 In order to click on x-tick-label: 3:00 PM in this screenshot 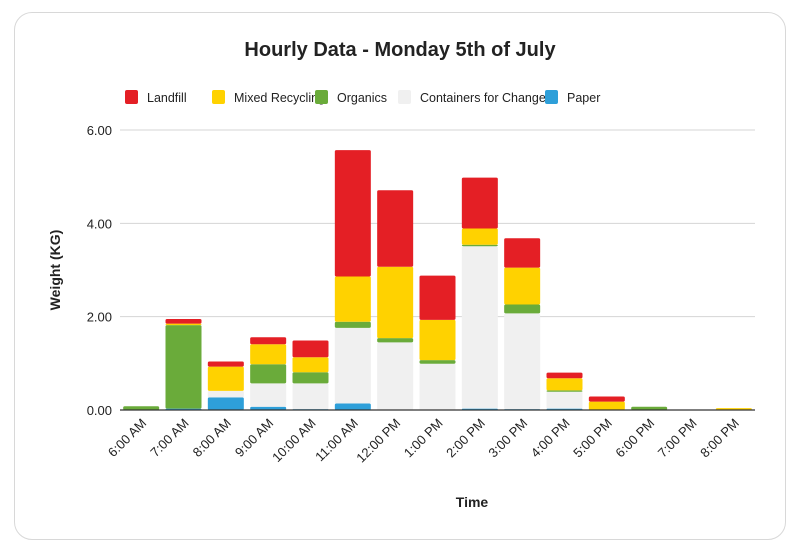, I will do `click(507, 438)`.